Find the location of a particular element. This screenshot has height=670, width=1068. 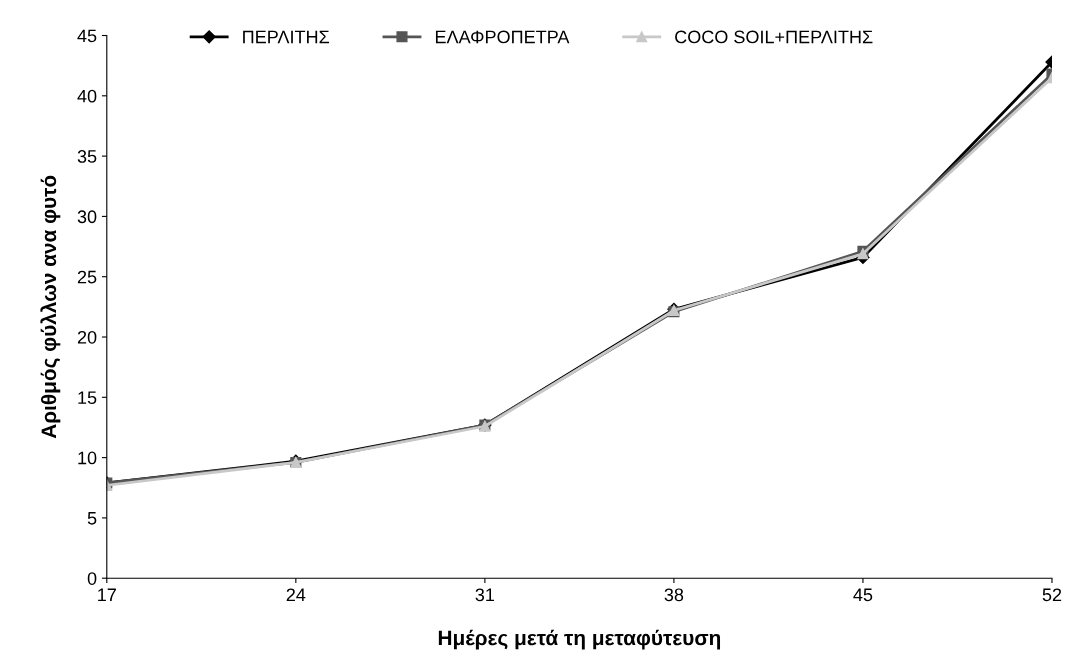

y-tick-label: 30 is located at coordinates (87, 217).